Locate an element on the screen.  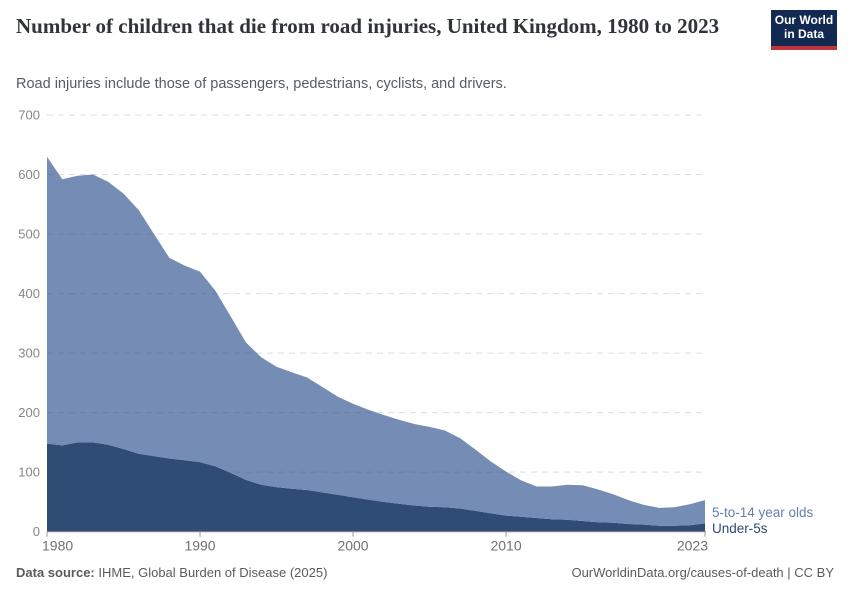
area-under-5s is located at coordinates (376, 487).